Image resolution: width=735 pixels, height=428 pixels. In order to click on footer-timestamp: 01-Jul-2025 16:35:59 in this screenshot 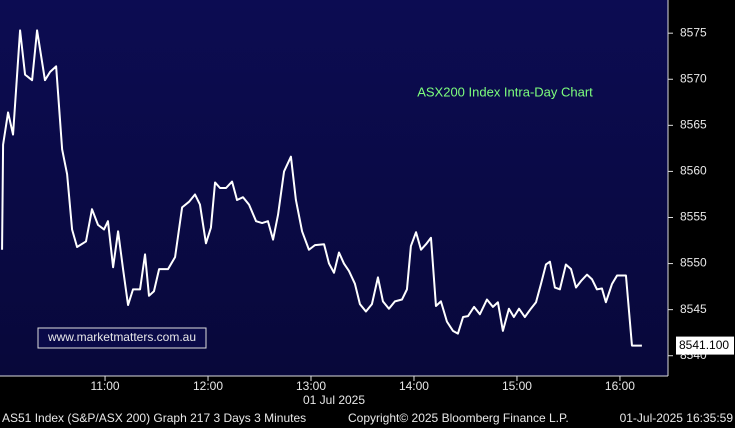, I will do `click(677, 418)`.